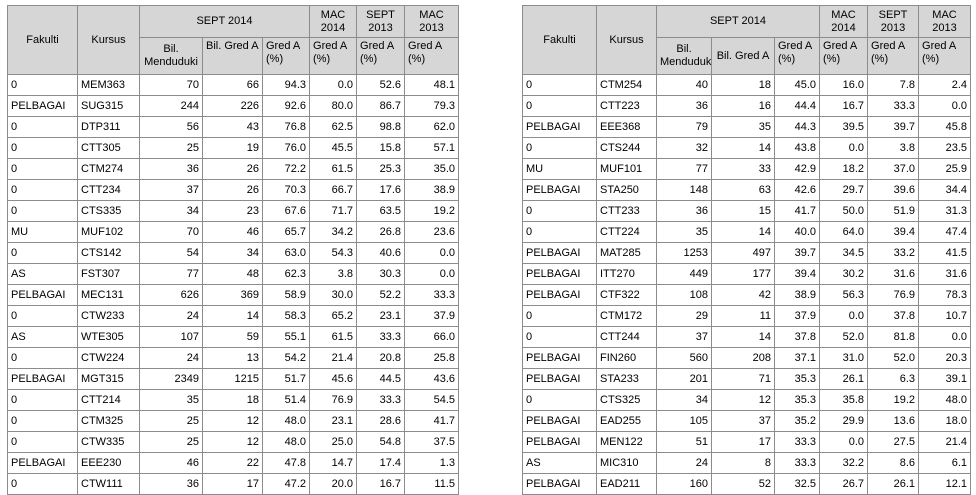  I want to click on cell-sept-2013: 6.3, so click(893, 379).